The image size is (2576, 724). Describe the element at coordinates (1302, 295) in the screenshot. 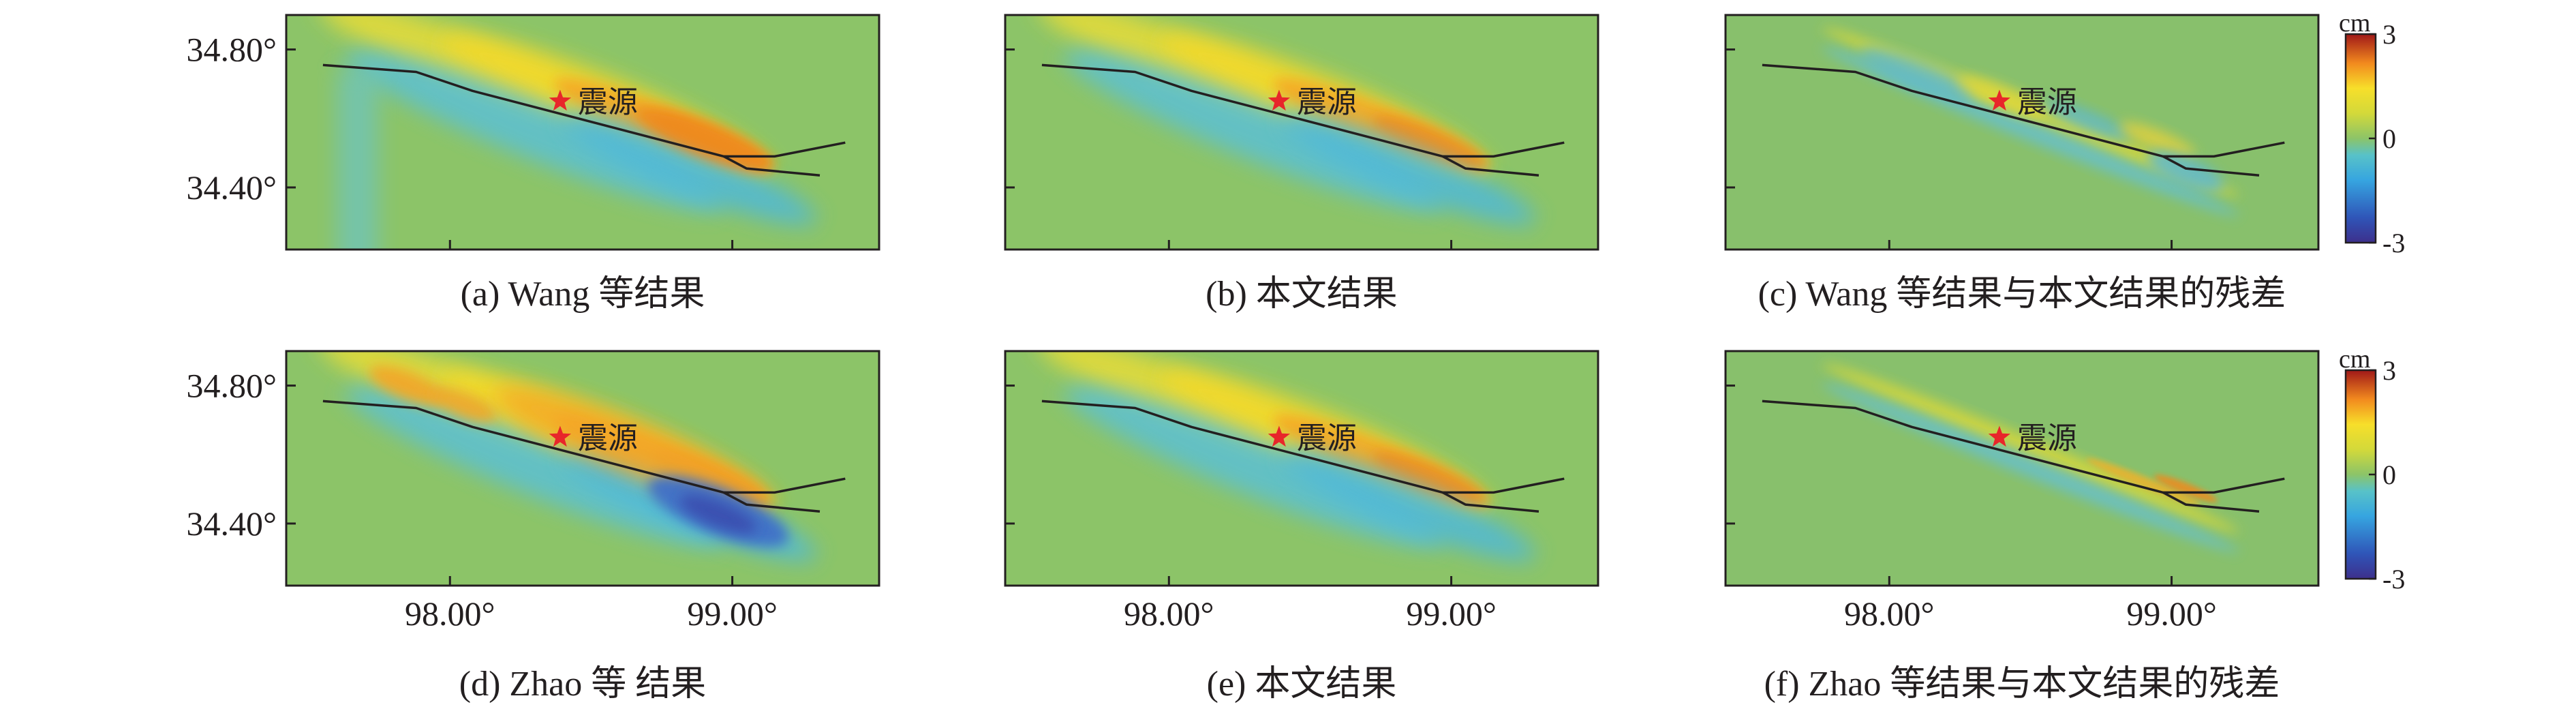

I see `panel-caption: (b) 本文结果` at that location.